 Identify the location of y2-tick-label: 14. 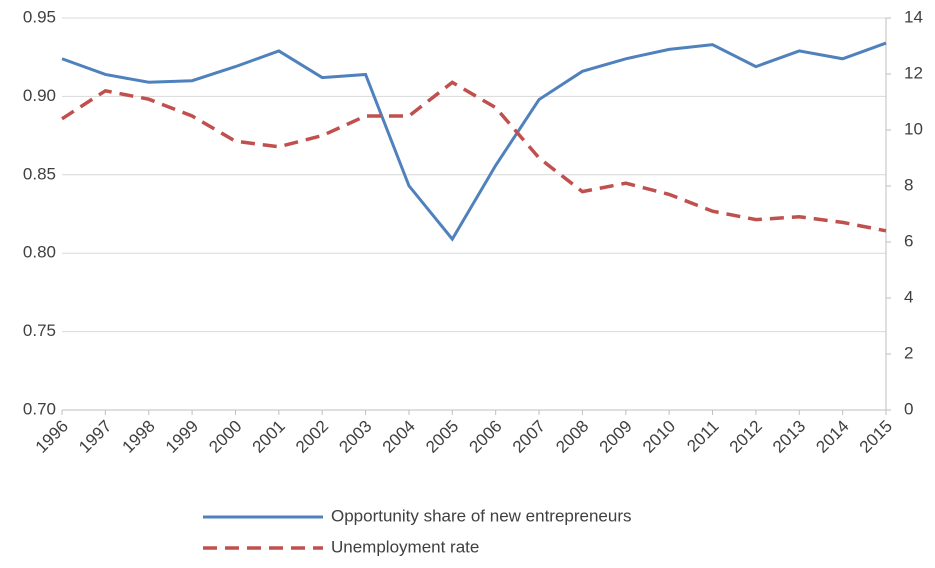
(913, 16).